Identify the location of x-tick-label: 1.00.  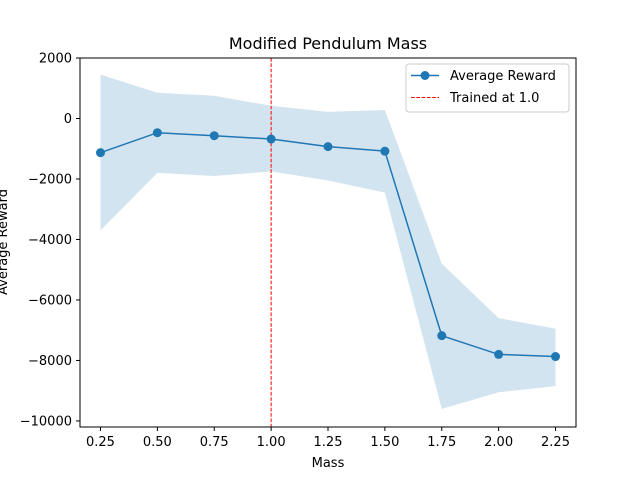
(271, 442).